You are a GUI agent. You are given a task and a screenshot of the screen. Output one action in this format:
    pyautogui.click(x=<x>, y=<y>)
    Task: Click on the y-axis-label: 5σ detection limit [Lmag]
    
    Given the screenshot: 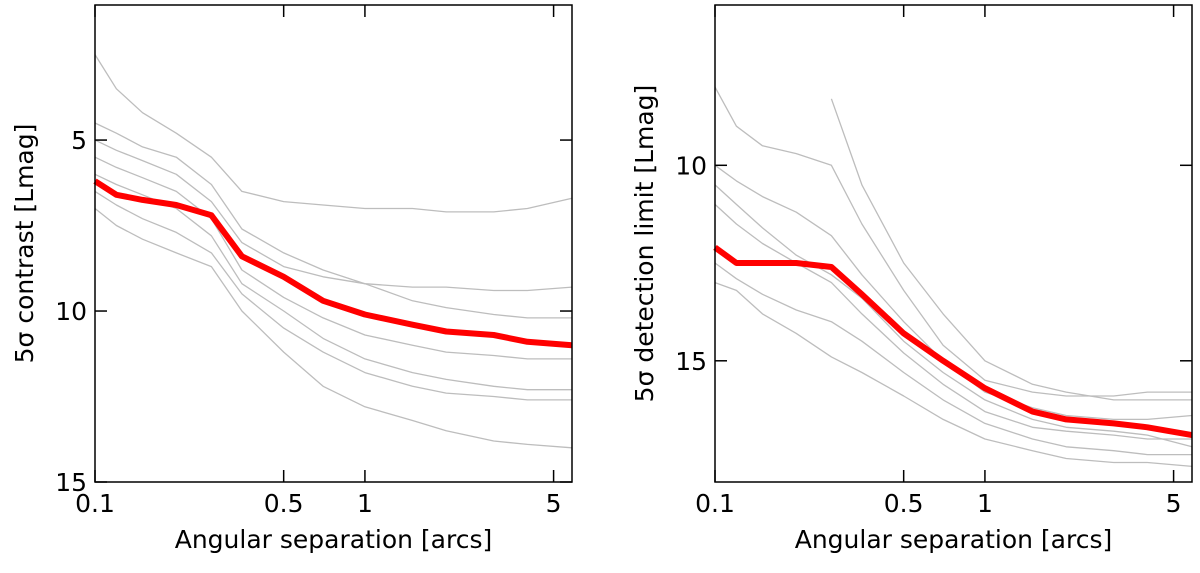 What is the action you would take?
    pyautogui.click(x=644, y=244)
    